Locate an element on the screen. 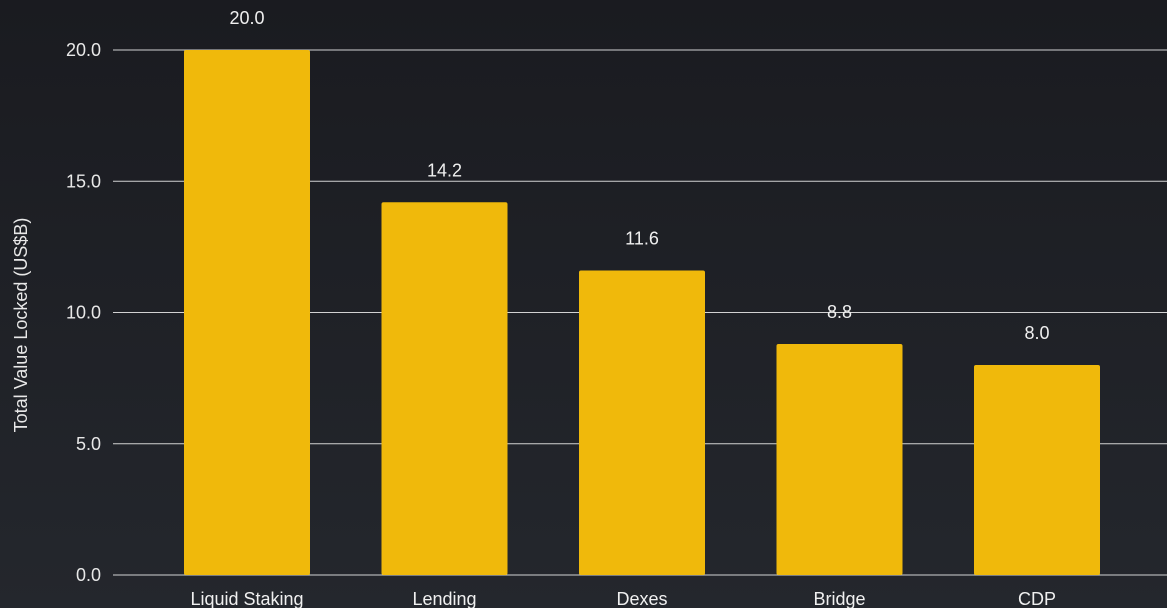 The height and width of the screenshot is (608, 1167). data-label: 20.0 is located at coordinates (246, 18).